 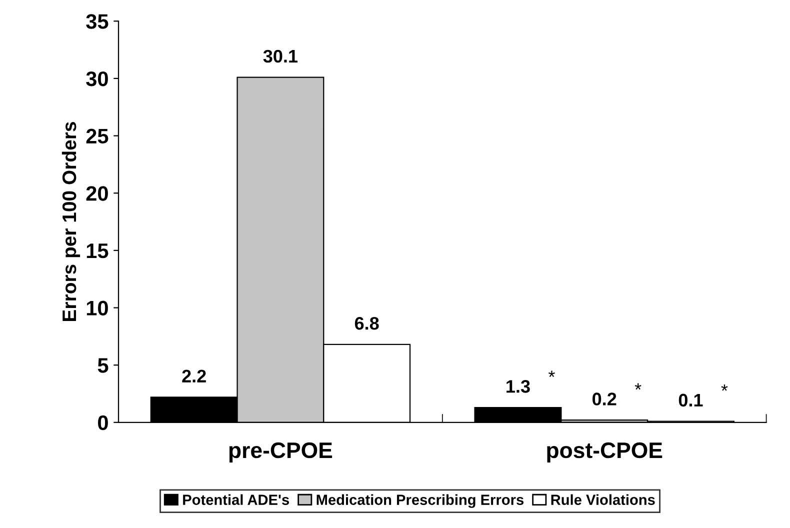 I want to click on x-tick-label: post-CPOE, so click(x=604, y=452).